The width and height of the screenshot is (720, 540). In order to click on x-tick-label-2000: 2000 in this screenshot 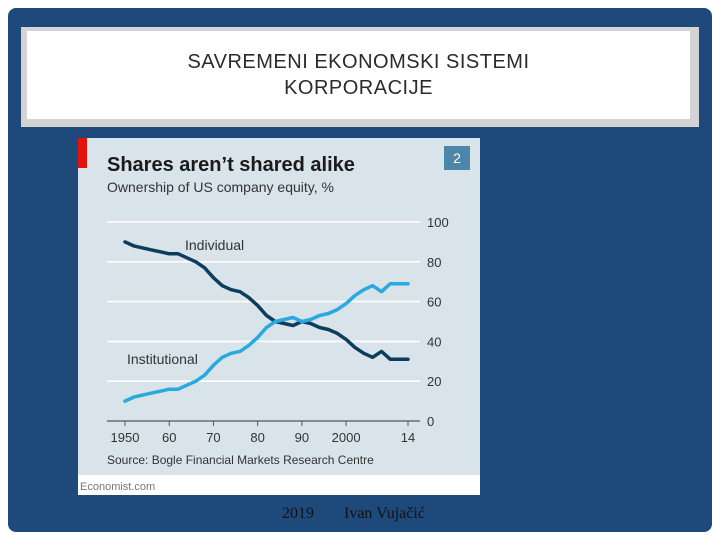, I will do `click(346, 437)`.